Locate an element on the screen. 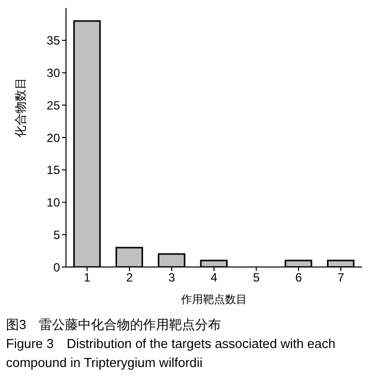 The width and height of the screenshot is (370, 391). x-tick-label: 3 is located at coordinates (172, 277).